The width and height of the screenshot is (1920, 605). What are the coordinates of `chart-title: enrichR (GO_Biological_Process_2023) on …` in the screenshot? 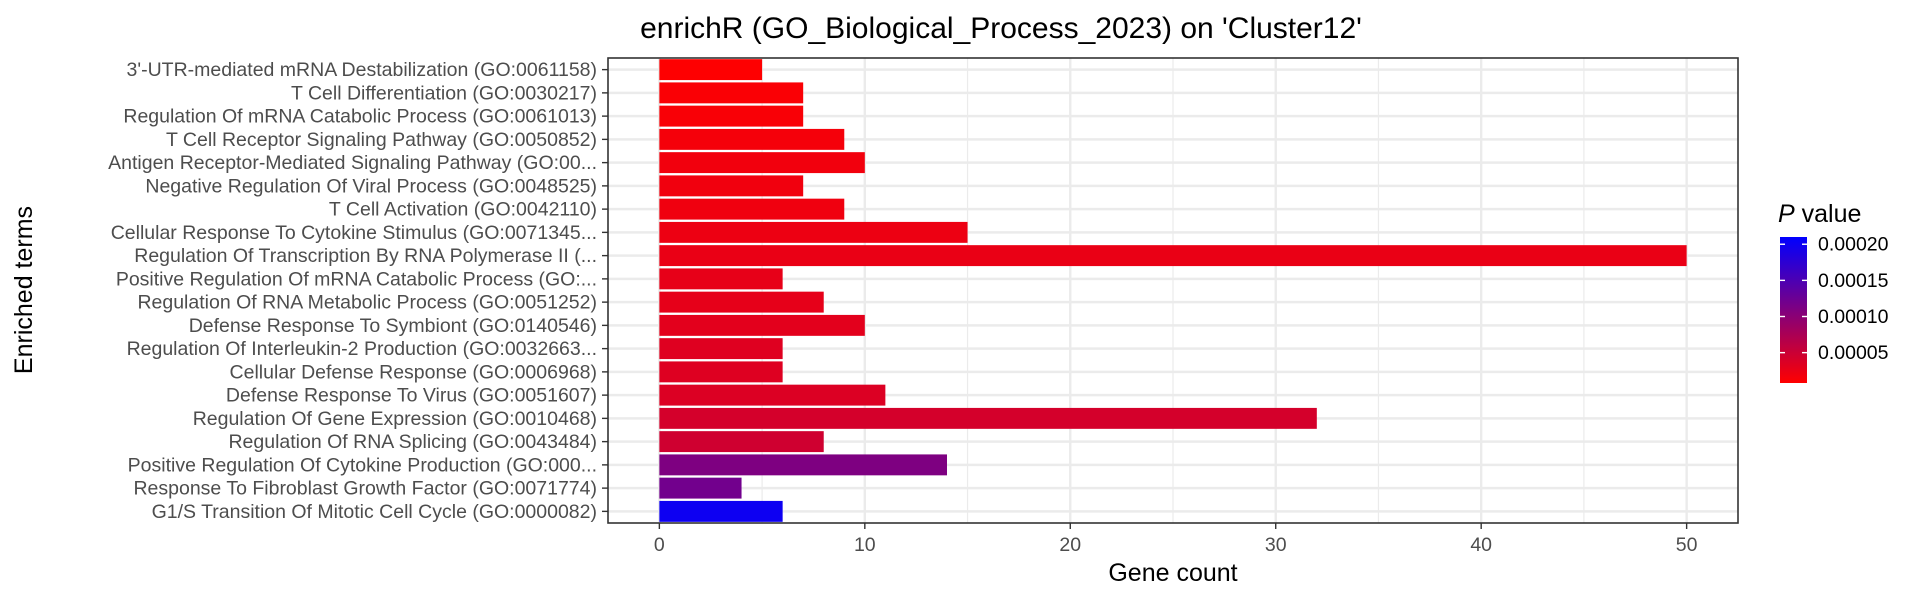 It's located at (1001, 28).